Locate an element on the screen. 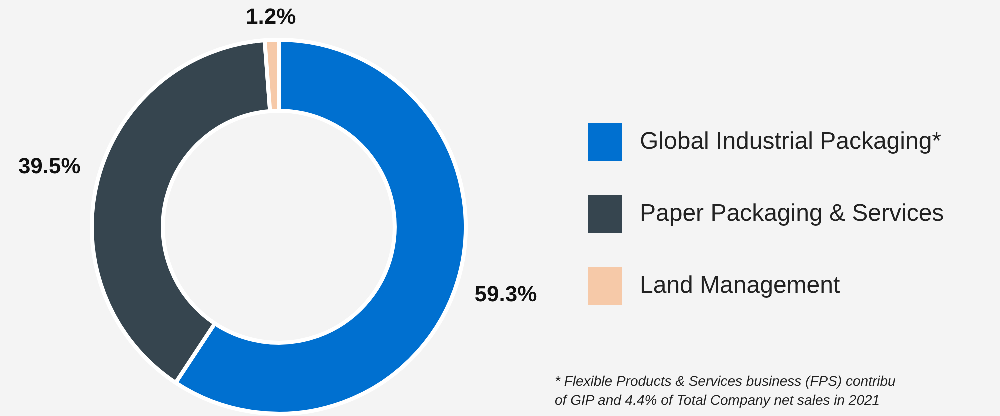 The height and width of the screenshot is (416, 1000). legend-label: Land Management is located at coordinates (740, 286).